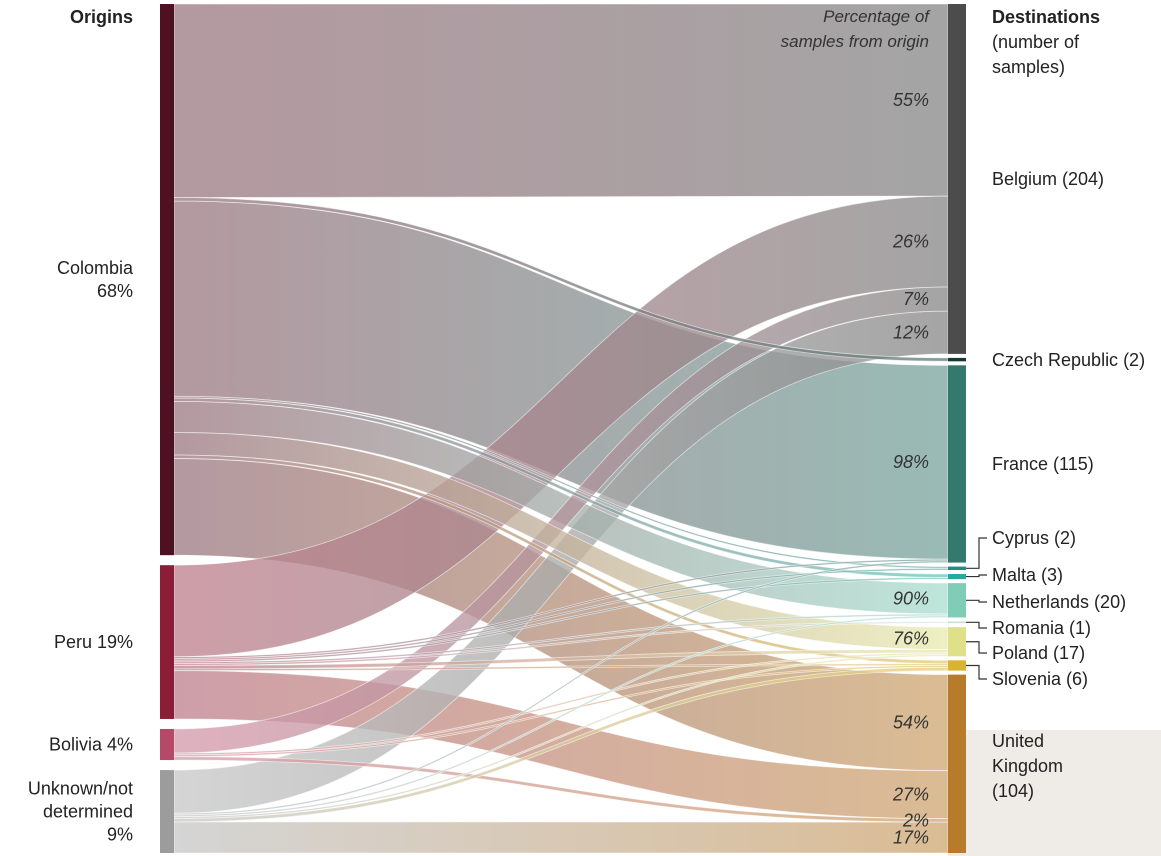 The width and height of the screenshot is (1161, 856). I want to click on pct-label-colombia-netherlands: 90%, so click(911, 599).